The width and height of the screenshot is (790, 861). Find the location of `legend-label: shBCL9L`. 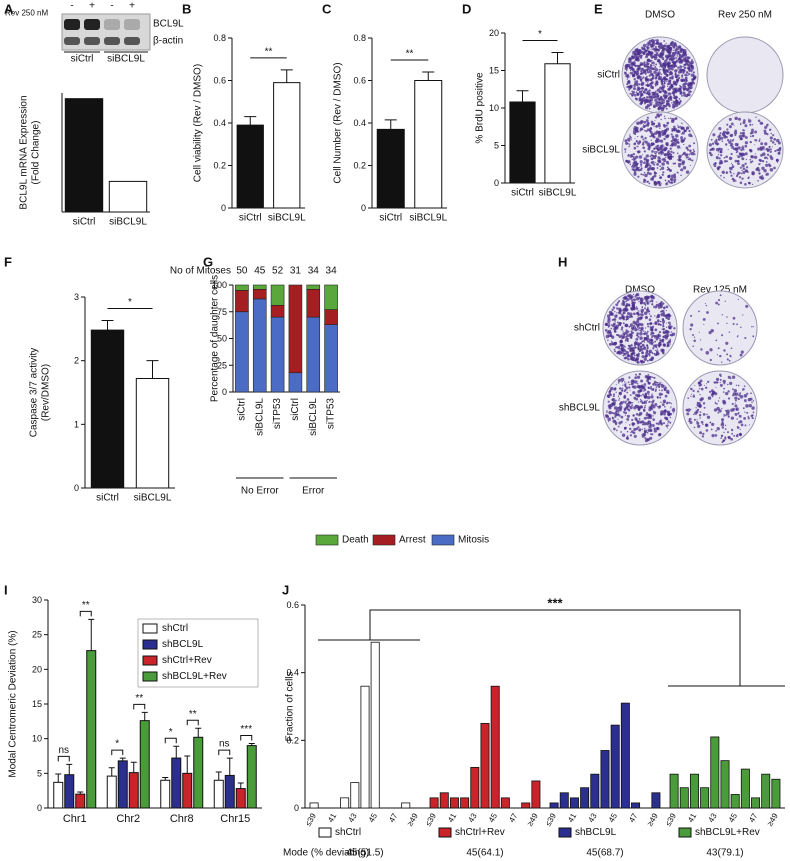

legend-label: shBCL9L is located at coordinates (596, 832).